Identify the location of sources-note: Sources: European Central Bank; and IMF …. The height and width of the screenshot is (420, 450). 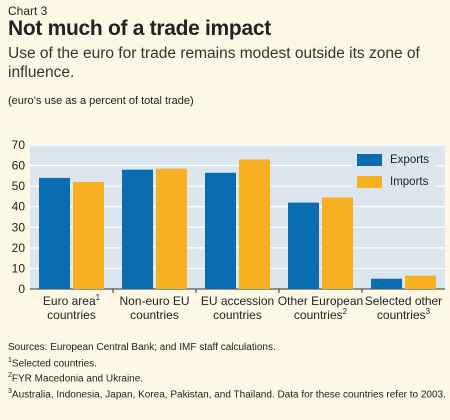
(142, 347).